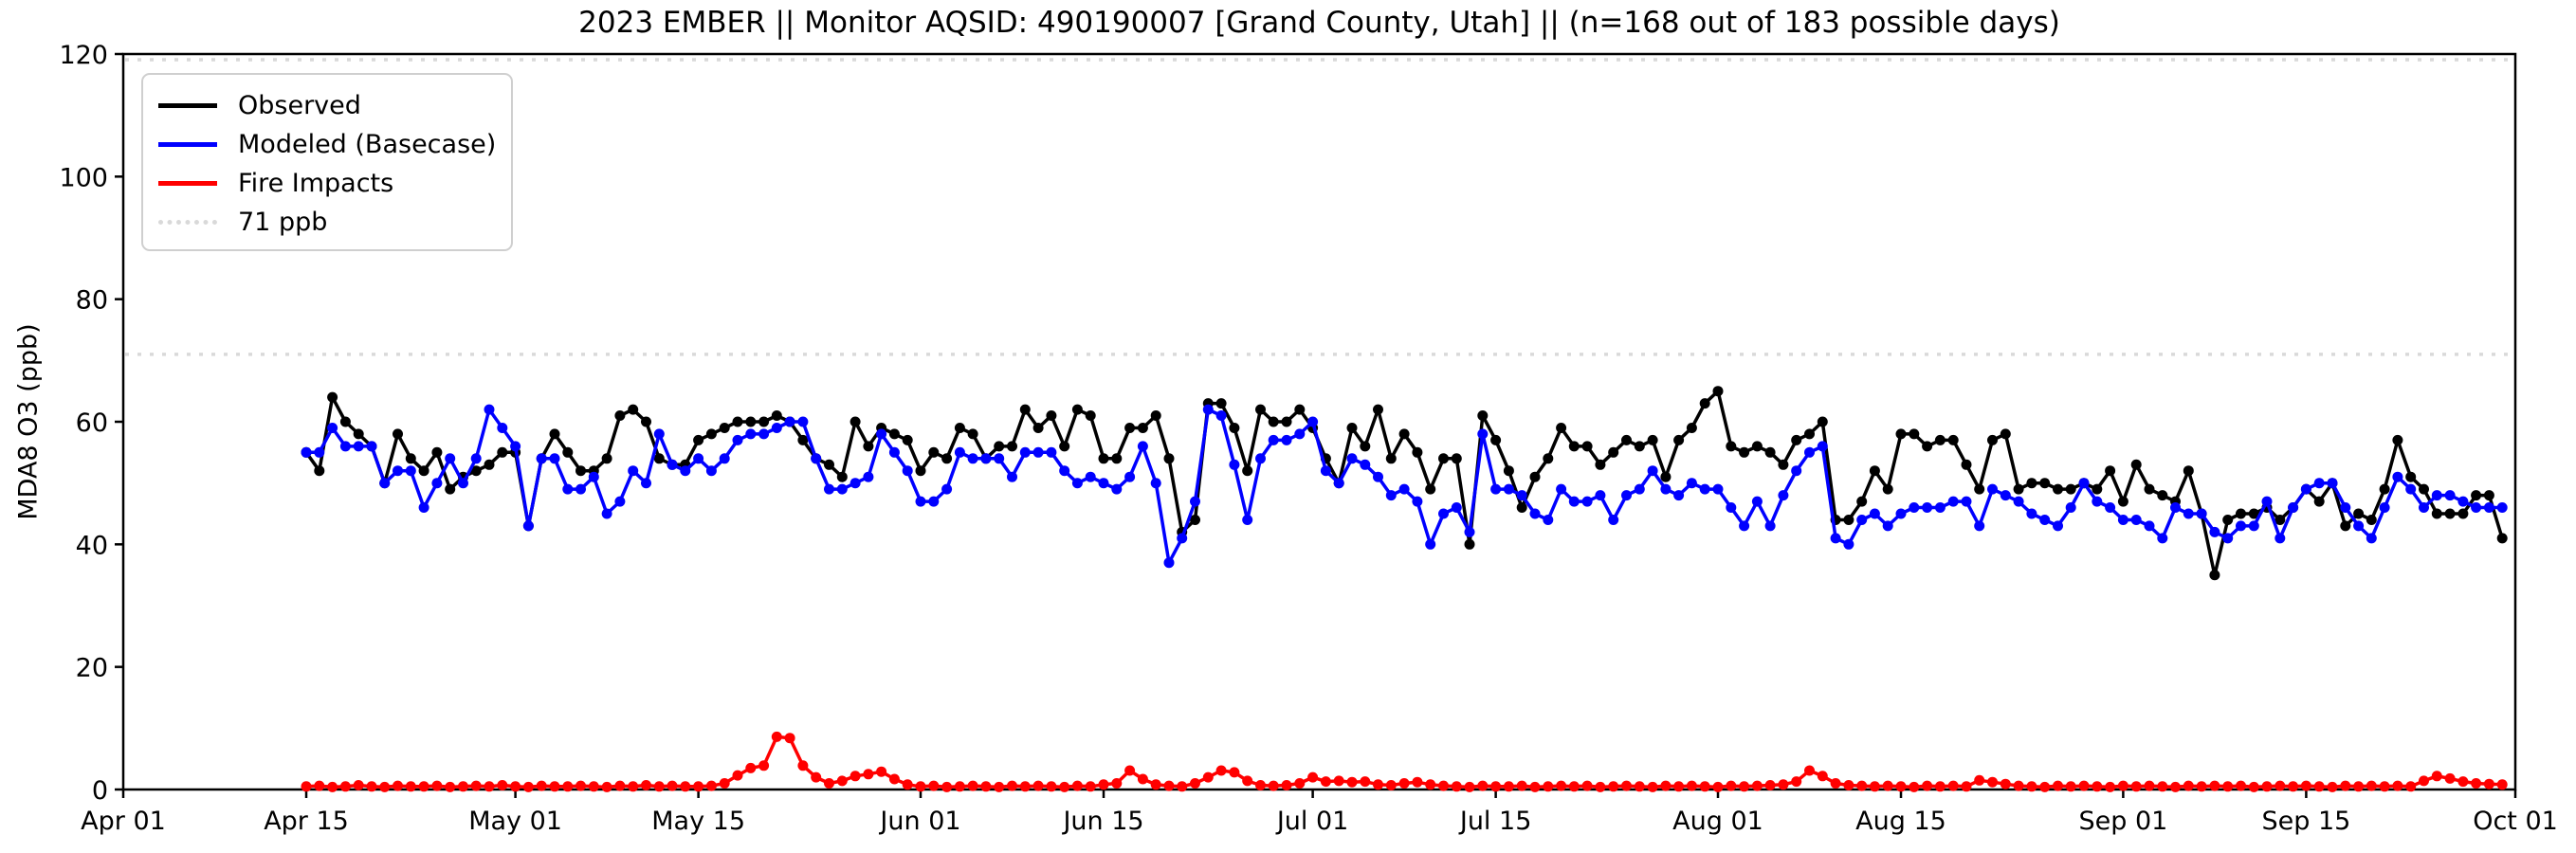 The image size is (2576, 853). I want to click on modeled-line-sample, so click(187, 144).